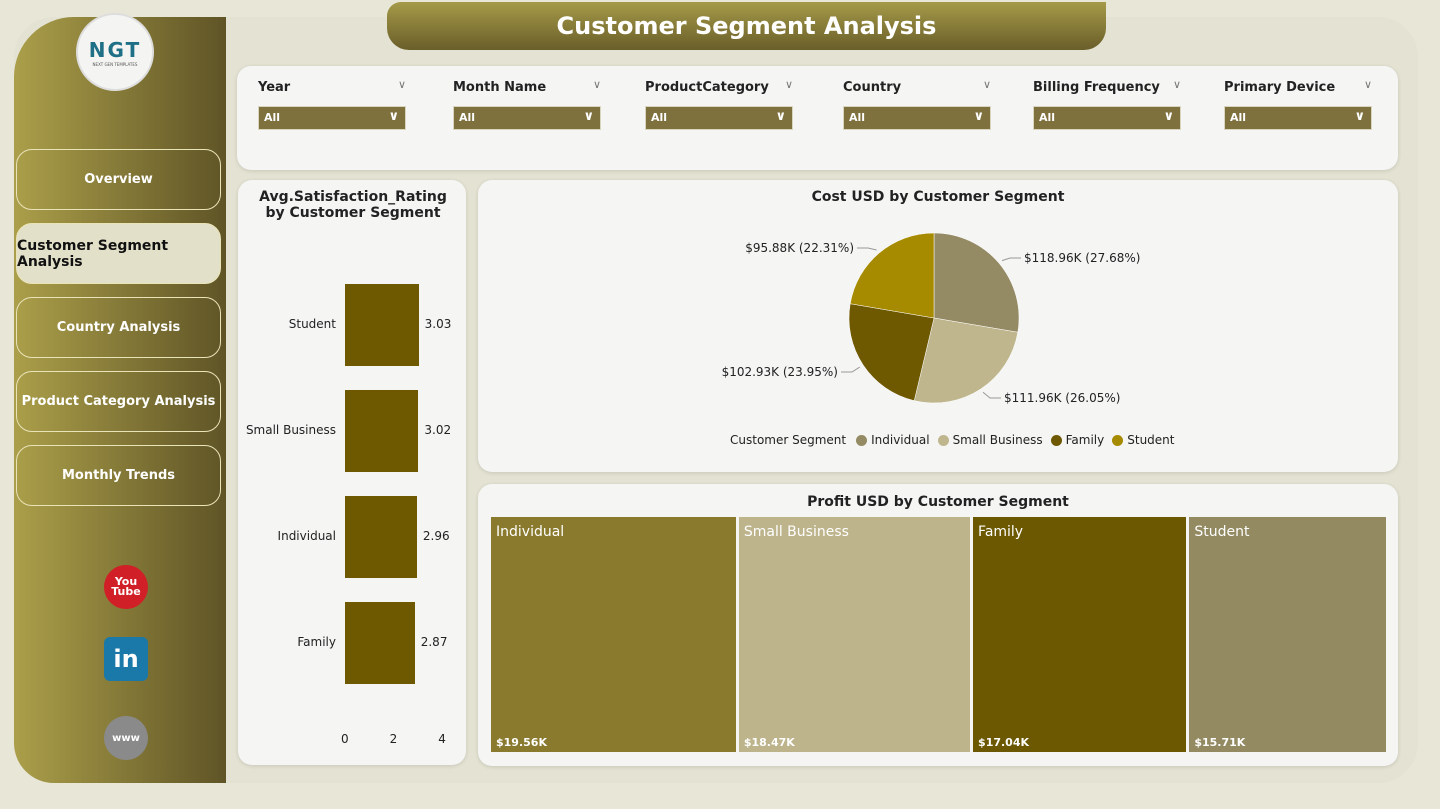  Describe the element at coordinates (892, 275) in the screenshot. I see `pie-slice-student` at that location.